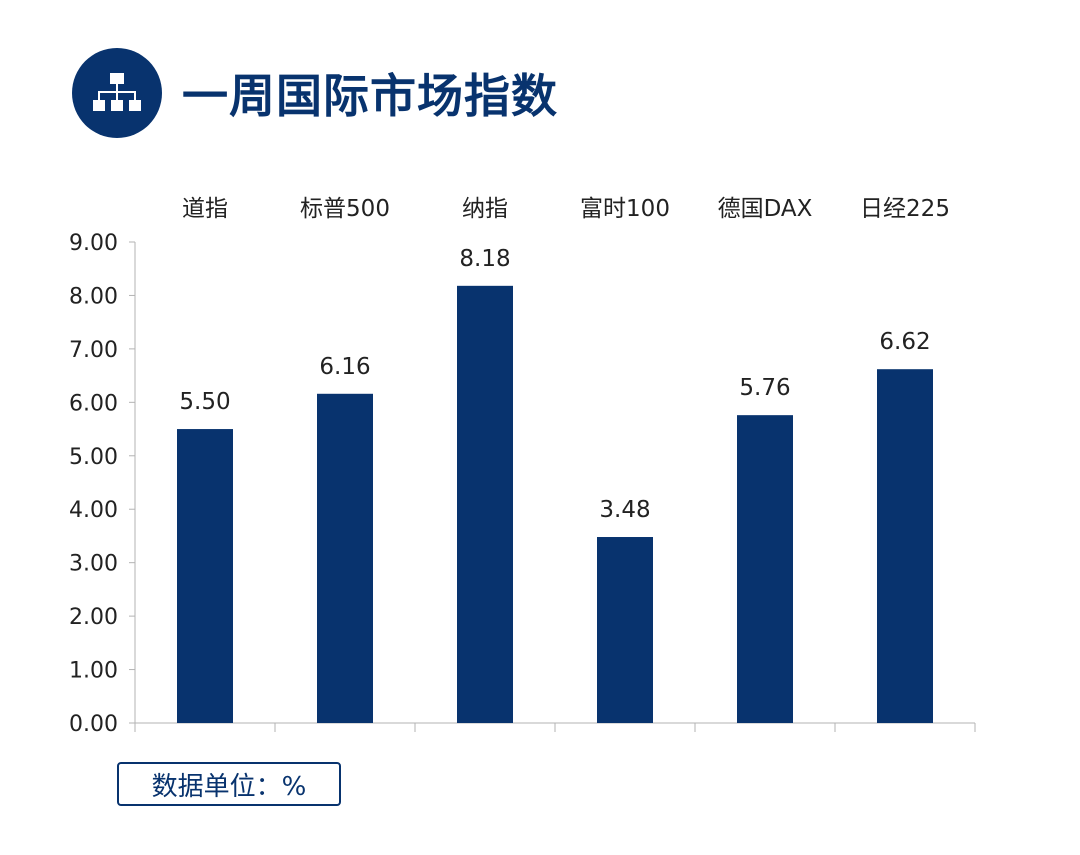 This screenshot has width=1080, height=855. I want to click on data-label: 6.62, so click(904, 342).